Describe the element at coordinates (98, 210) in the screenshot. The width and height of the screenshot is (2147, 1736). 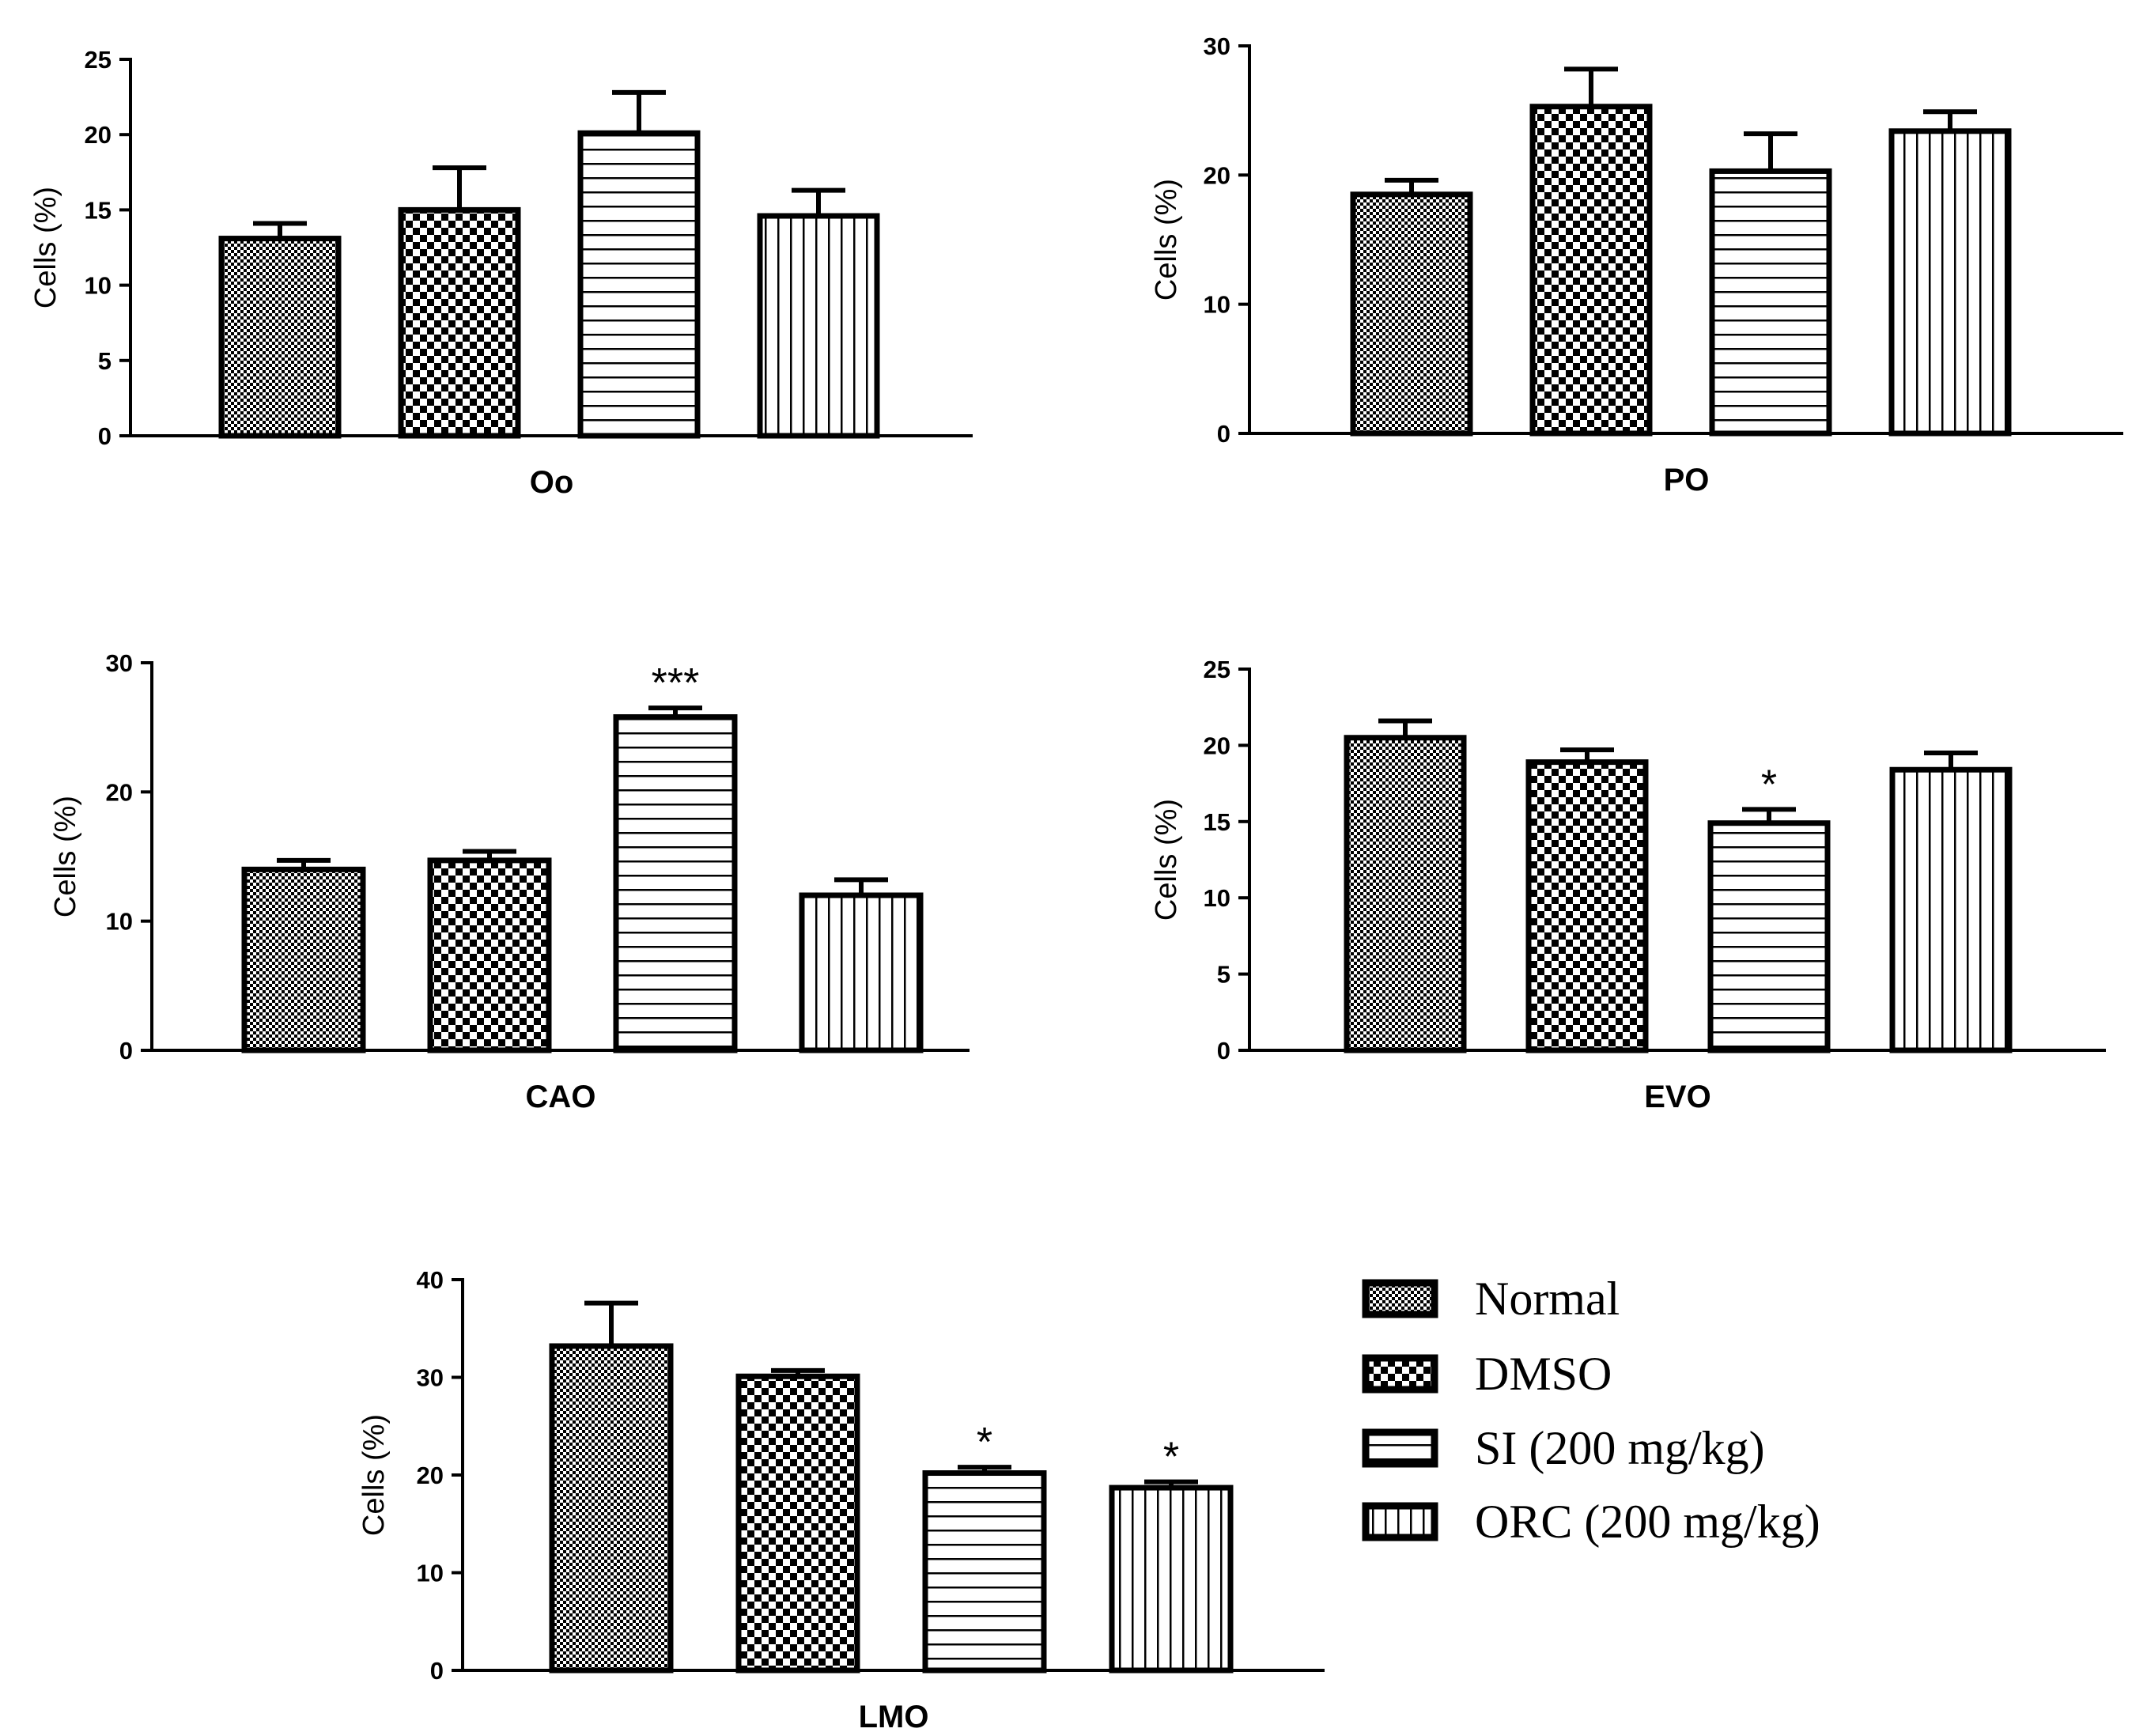
I see `y-tick-label-oo-15: 15` at that location.